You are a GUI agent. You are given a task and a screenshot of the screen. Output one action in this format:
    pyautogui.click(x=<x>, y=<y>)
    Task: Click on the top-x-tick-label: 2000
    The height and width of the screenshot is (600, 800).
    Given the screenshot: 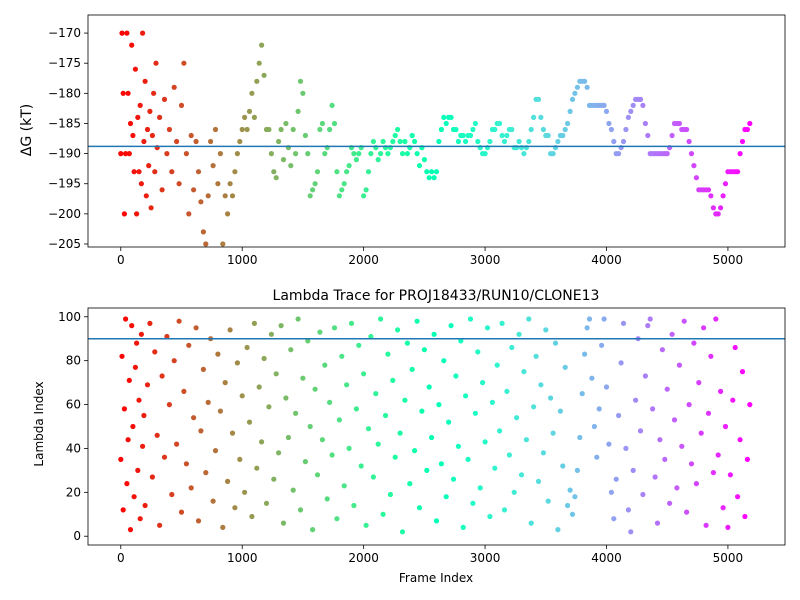 What is the action you would take?
    pyautogui.click(x=363, y=260)
    